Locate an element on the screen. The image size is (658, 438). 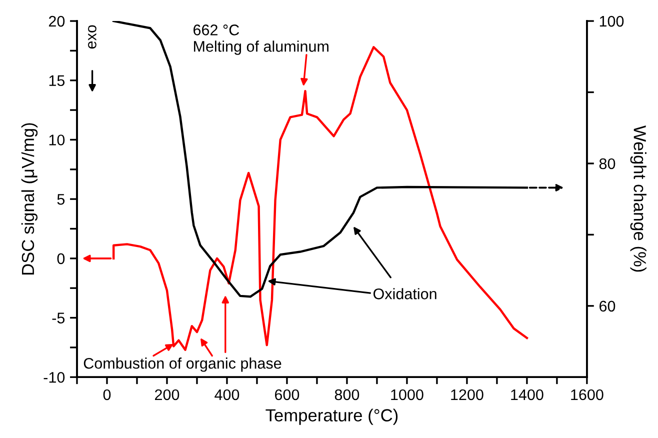
annotation: exo is located at coordinates (92, 37).